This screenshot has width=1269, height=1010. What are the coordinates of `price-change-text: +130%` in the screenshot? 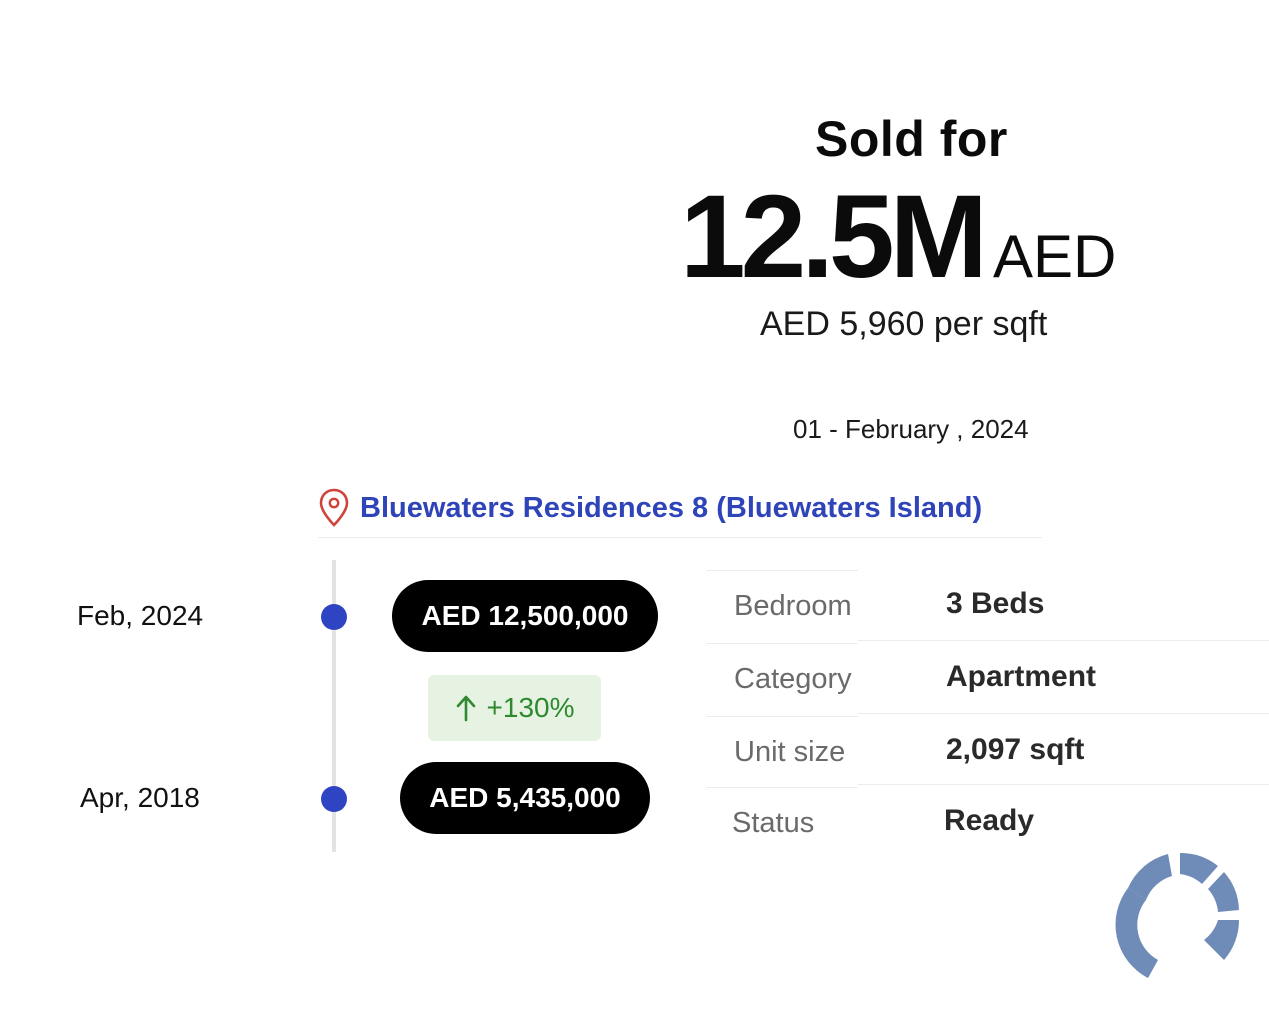 It's located at (530, 707).